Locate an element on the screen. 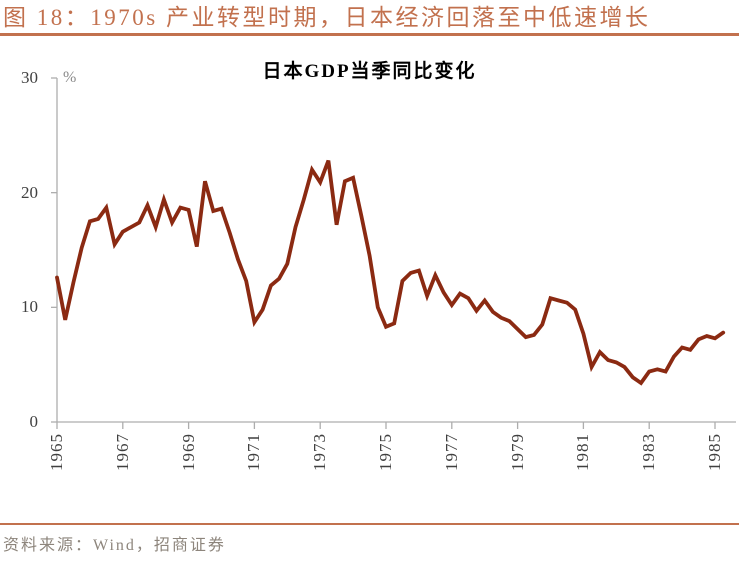  header-rule is located at coordinates (369, 34).